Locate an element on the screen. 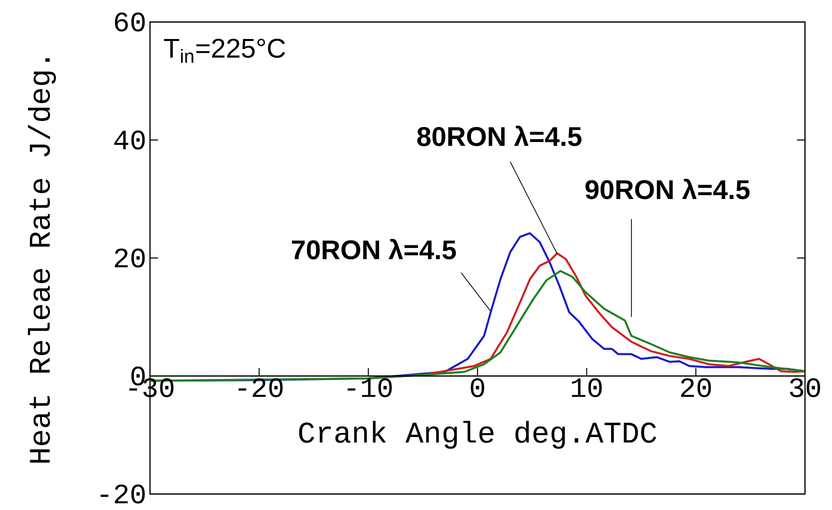  x-tick-label: 0 is located at coordinates (477, 388).